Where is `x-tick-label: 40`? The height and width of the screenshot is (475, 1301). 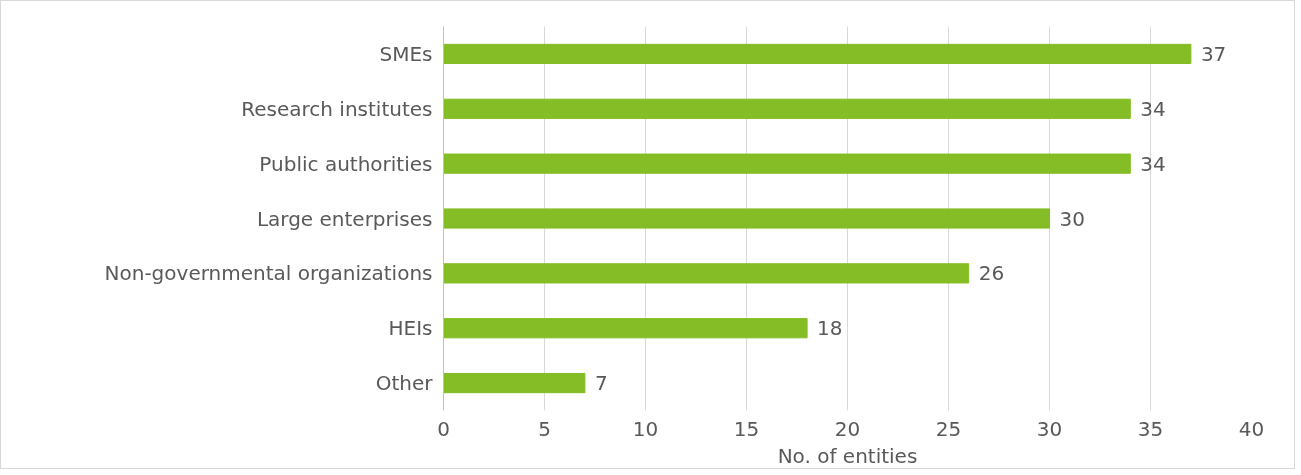 x-tick-label: 40 is located at coordinates (1251, 428).